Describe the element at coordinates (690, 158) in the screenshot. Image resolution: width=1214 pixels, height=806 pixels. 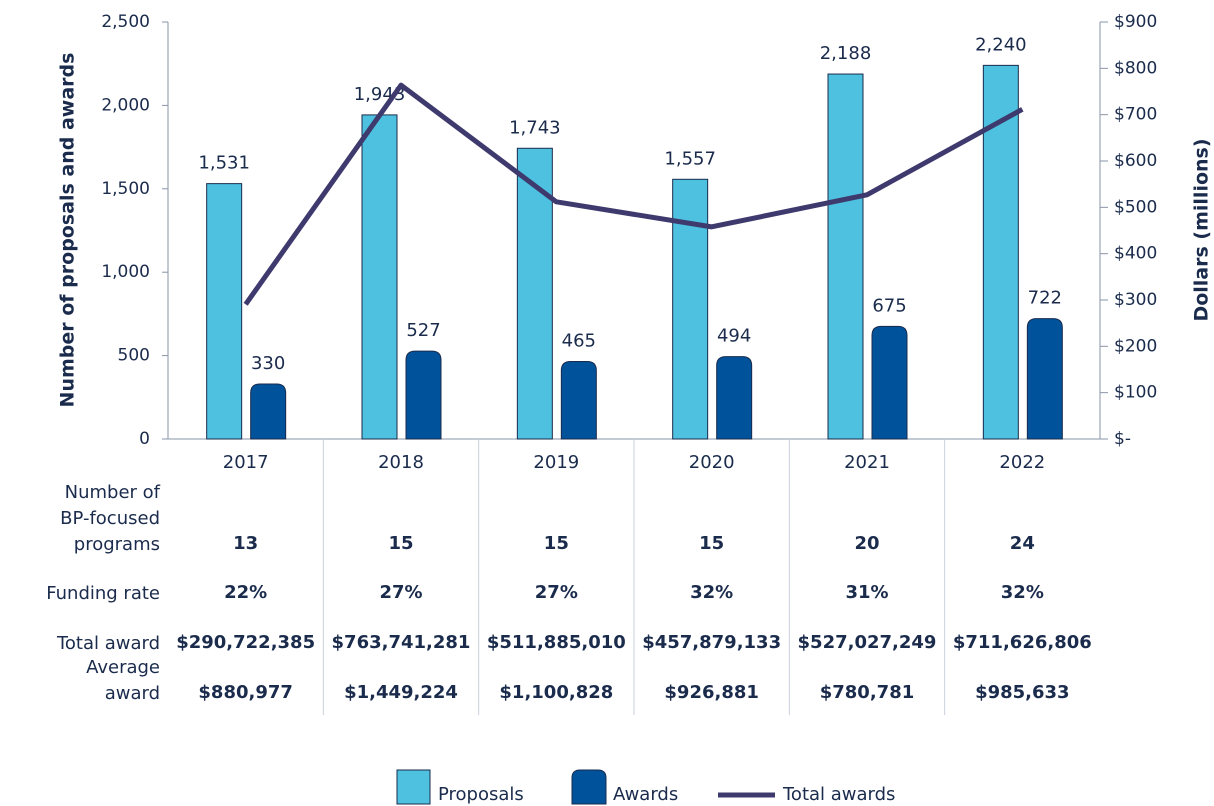
I see `data-label: 1,557` at that location.